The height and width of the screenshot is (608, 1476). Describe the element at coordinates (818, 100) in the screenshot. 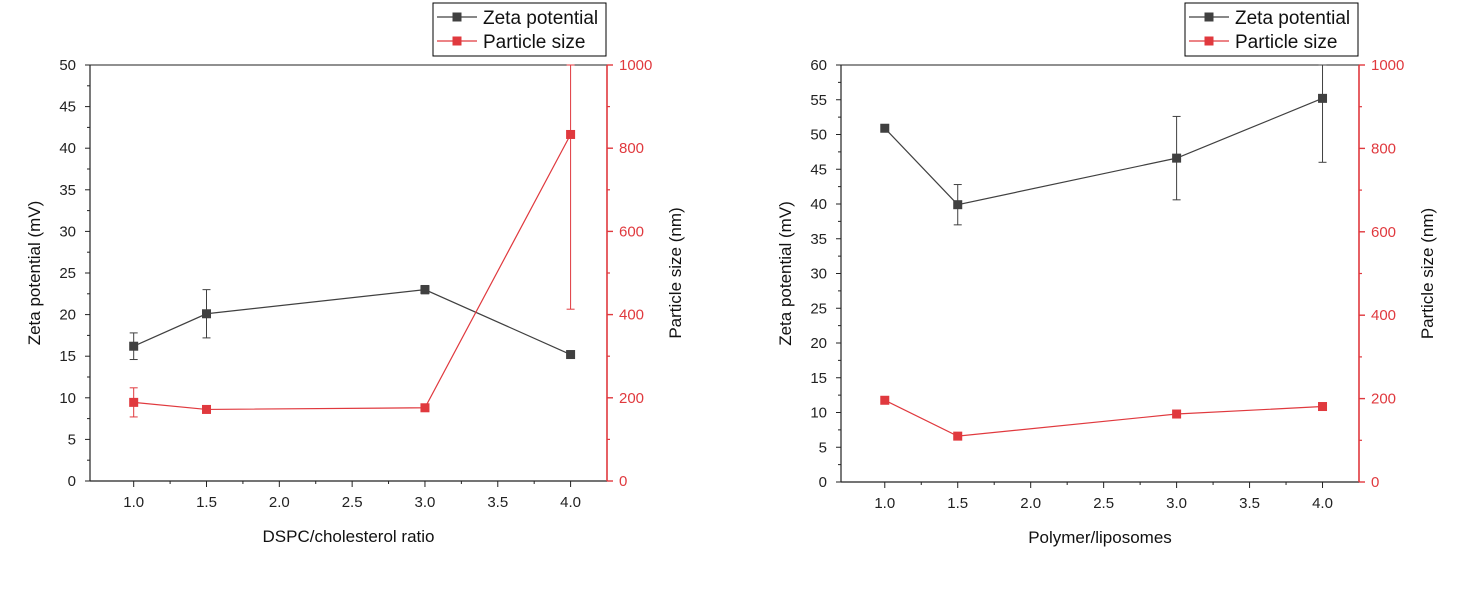

I see `y-tick-label: 55` at that location.